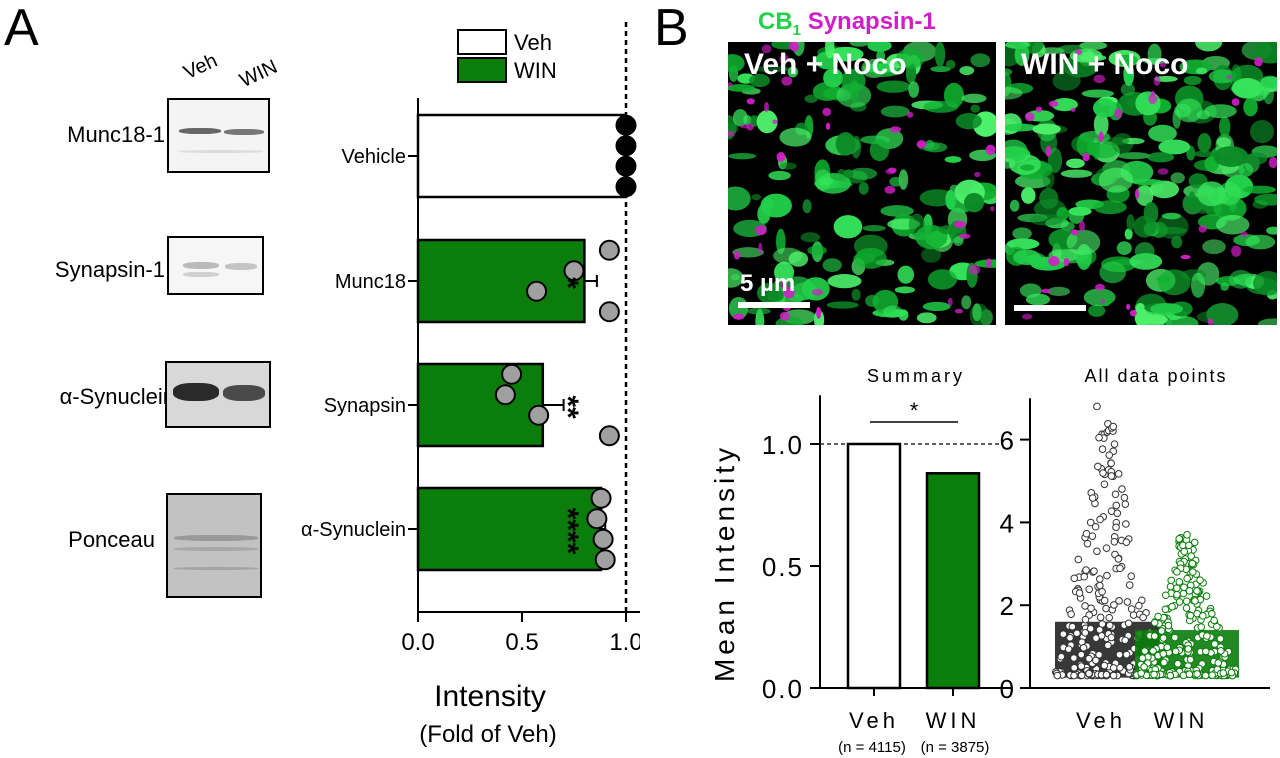 Image resolution: width=1280 pixels, height=758 pixels. Describe the element at coordinates (567, 407) in the screenshot. I see `significance-marker: **` at that location.